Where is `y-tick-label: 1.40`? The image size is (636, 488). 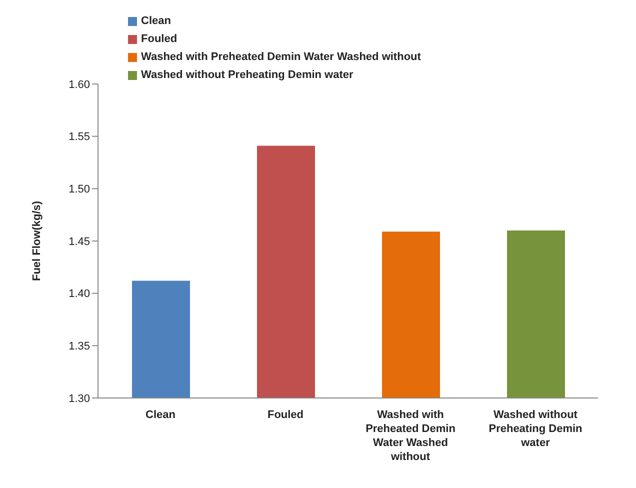 y-tick-label: 1.40 is located at coordinates (79, 294).